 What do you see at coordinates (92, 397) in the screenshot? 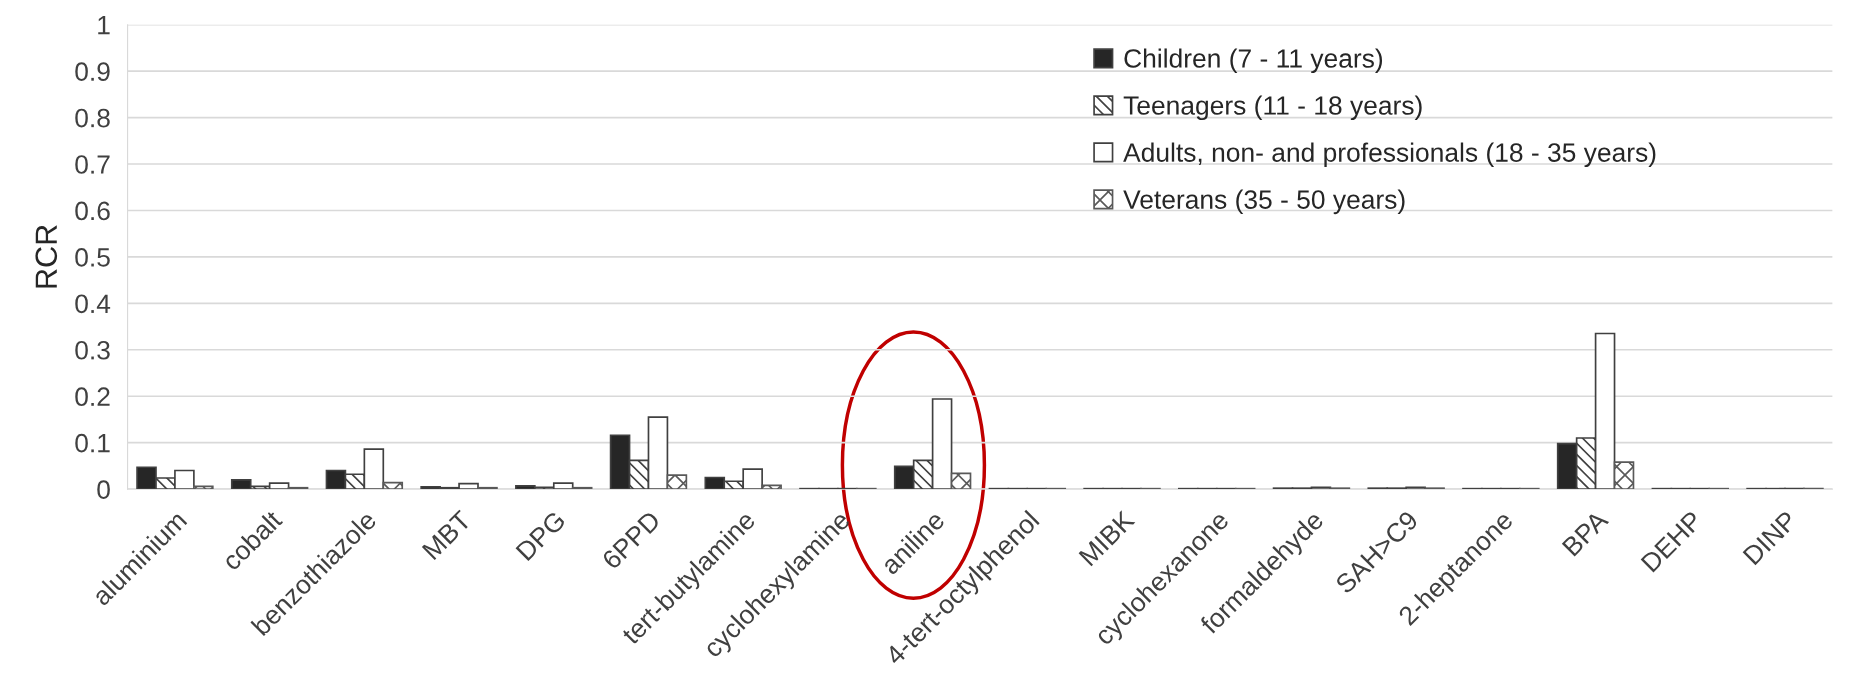
I see `y-tick-label: 0.2` at bounding box center [92, 397].